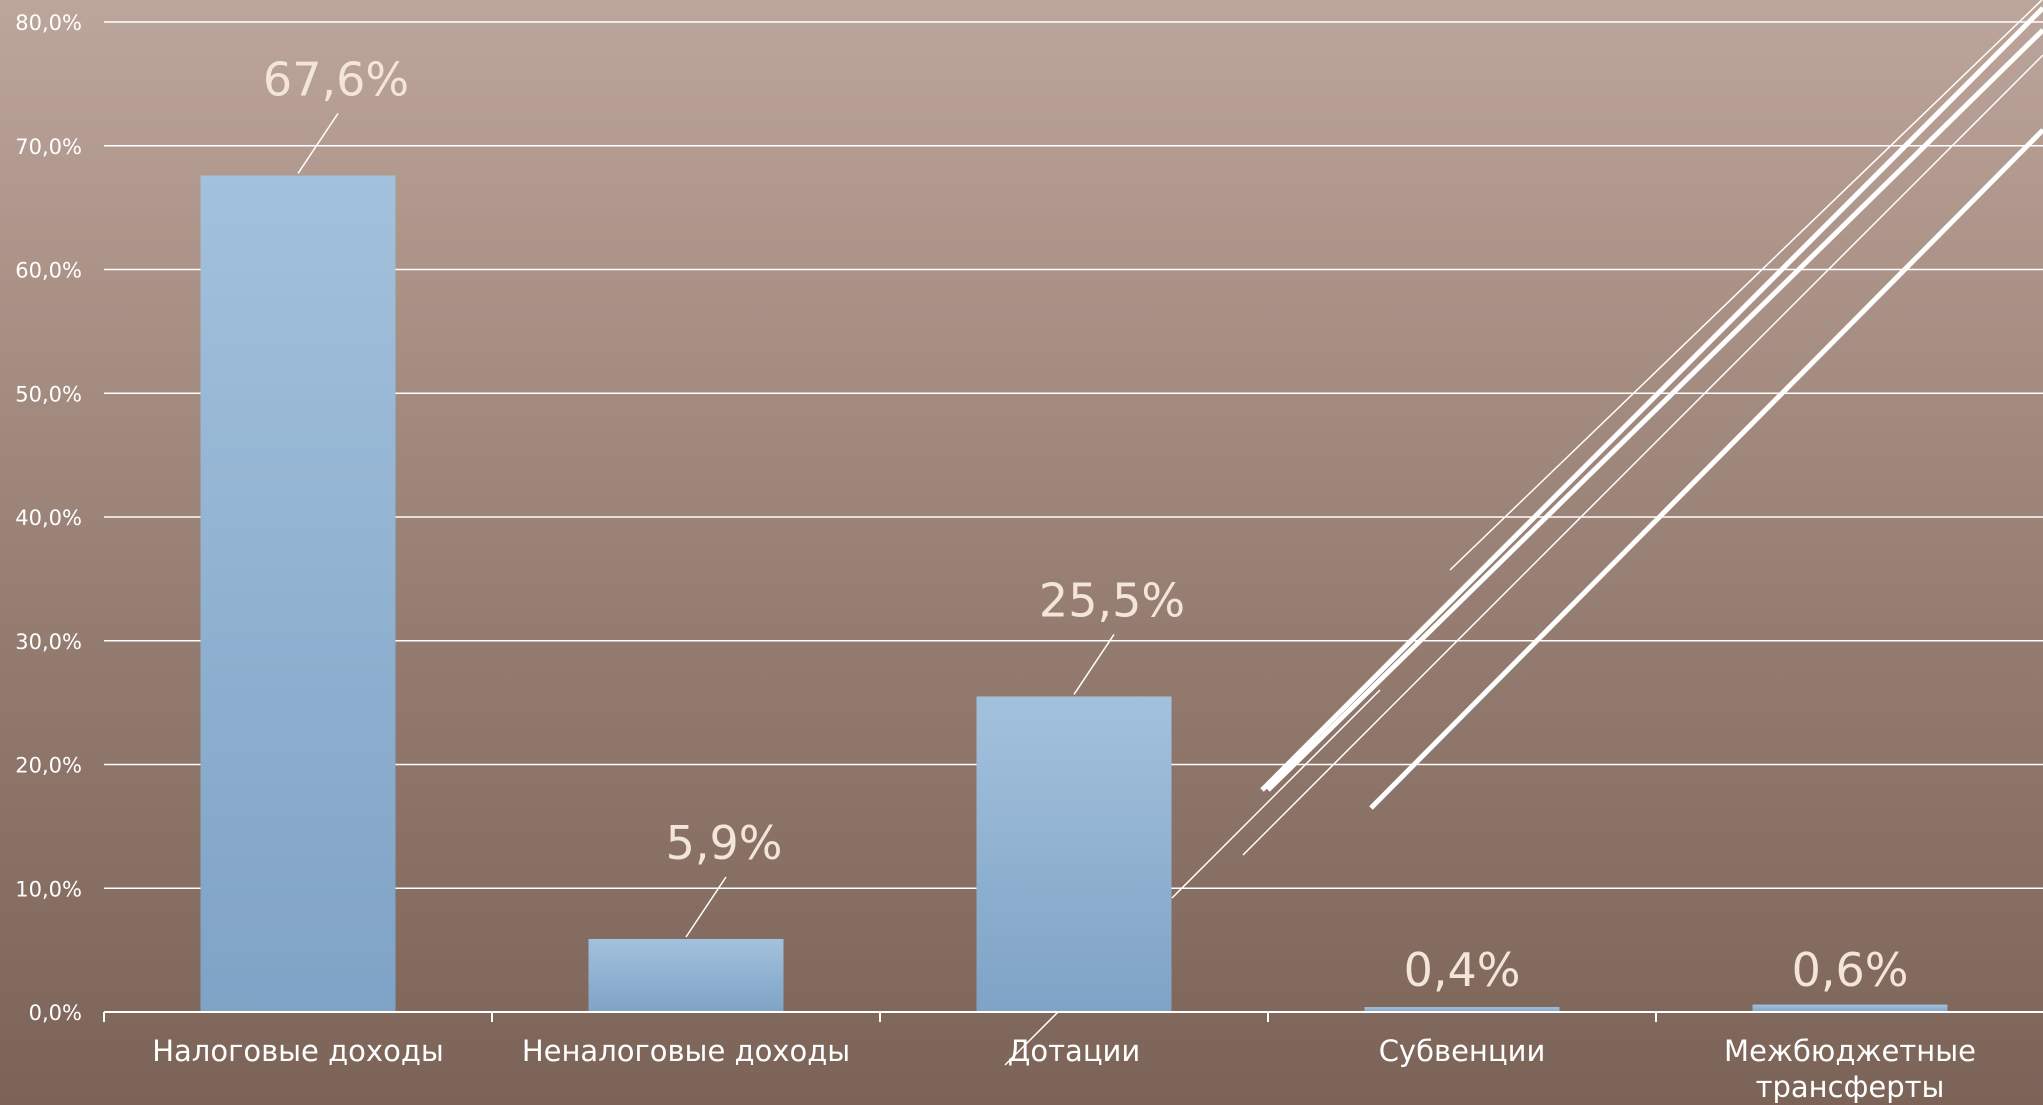 The image size is (2043, 1105). I want to click on data-label: 0,6%, so click(1850, 970).